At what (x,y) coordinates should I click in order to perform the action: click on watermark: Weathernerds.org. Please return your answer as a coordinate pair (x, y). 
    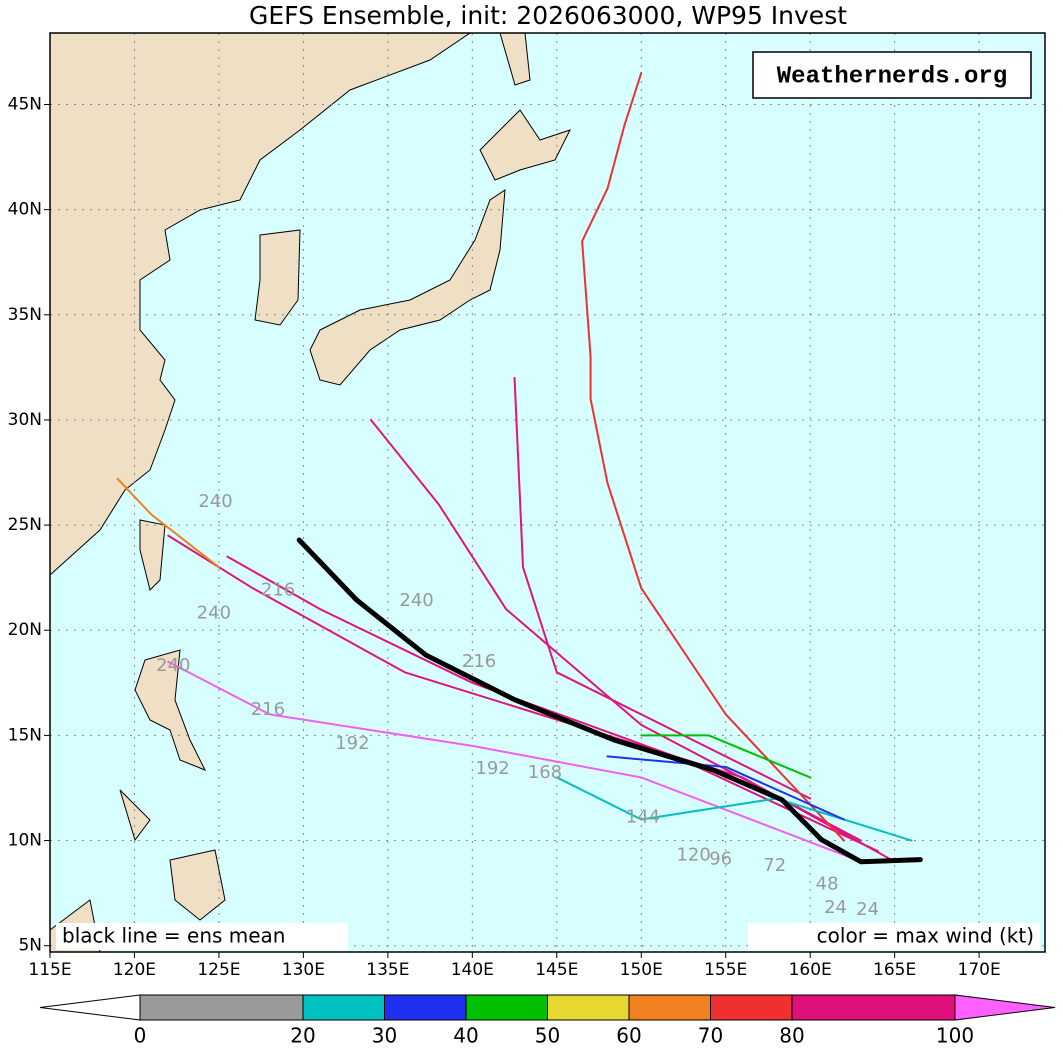
    Looking at the image, I should click on (892, 76).